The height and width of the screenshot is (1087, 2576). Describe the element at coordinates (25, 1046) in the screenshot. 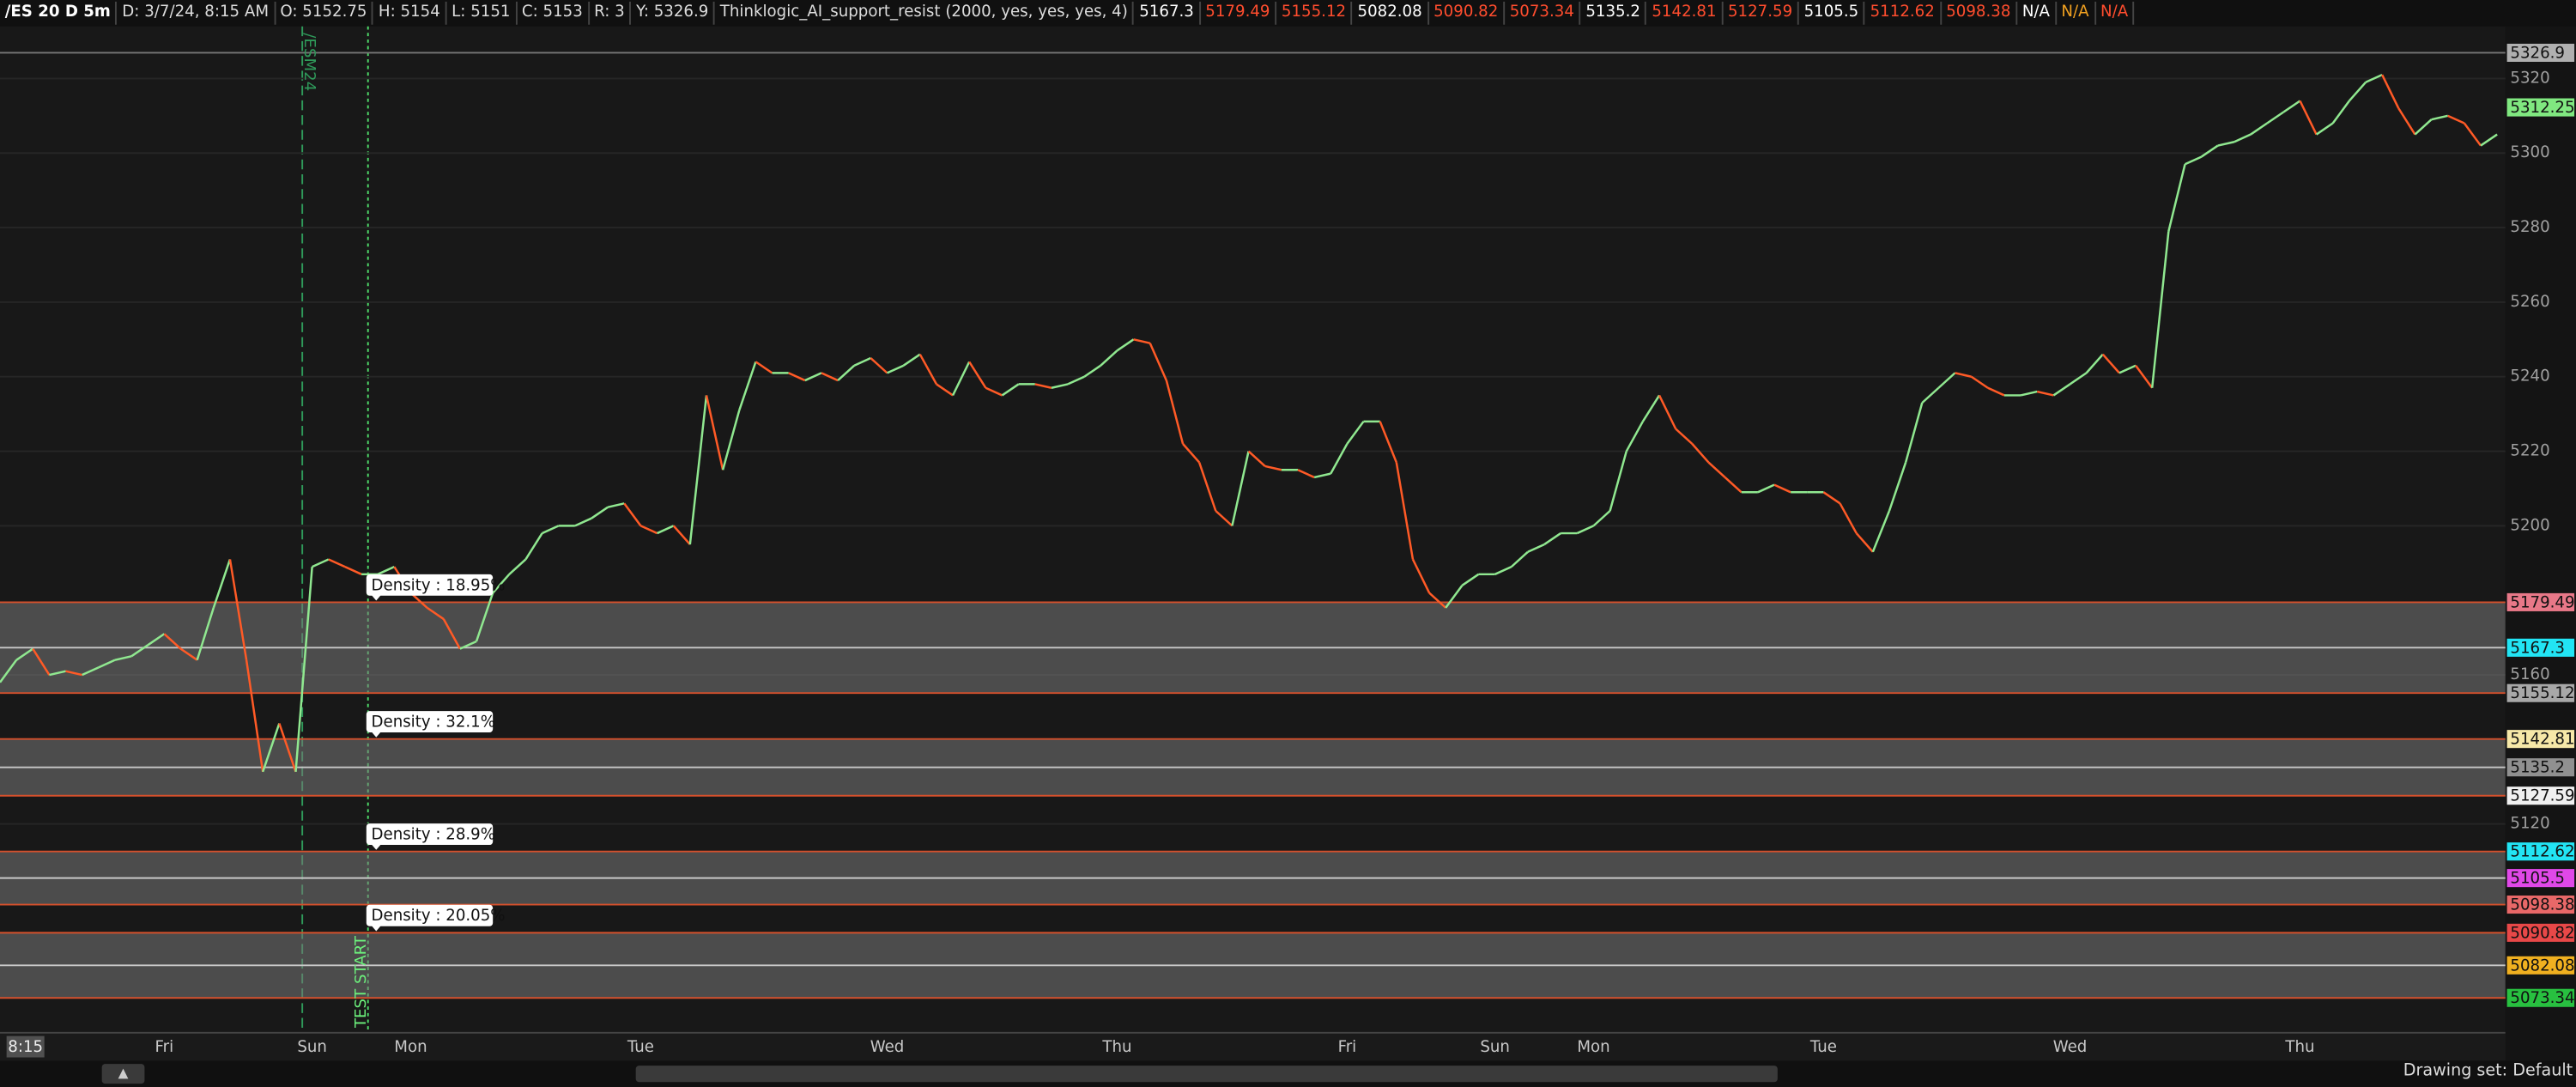

I see `cursor-time-bg` at that location.